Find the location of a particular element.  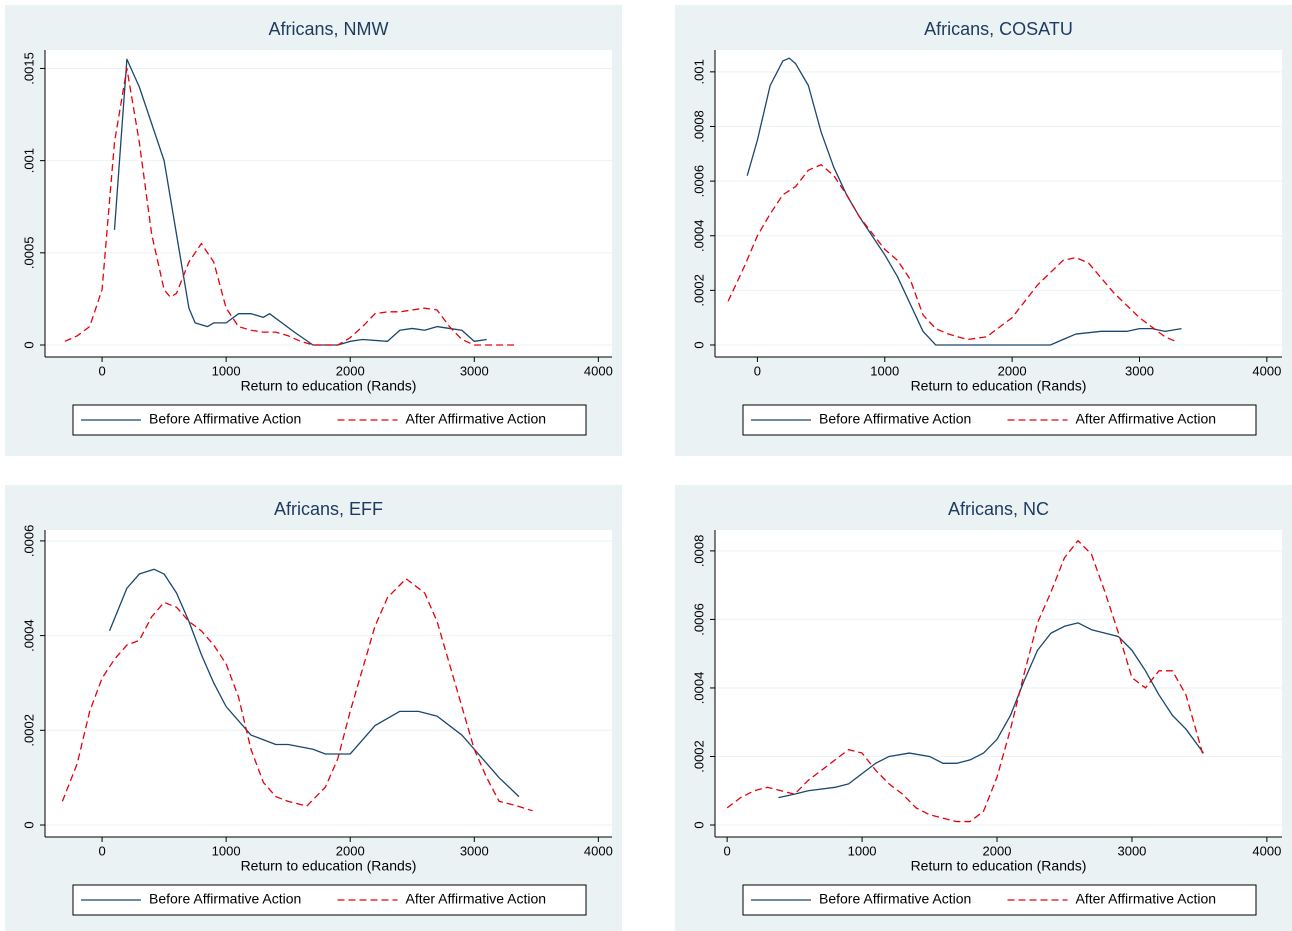

chart-title: Africans, NC is located at coordinates (998, 509).